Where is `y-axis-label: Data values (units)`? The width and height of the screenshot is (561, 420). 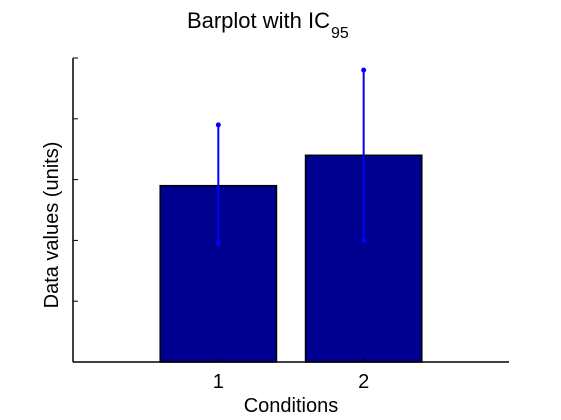
y-axis-label: Data values (units) is located at coordinates (52, 225).